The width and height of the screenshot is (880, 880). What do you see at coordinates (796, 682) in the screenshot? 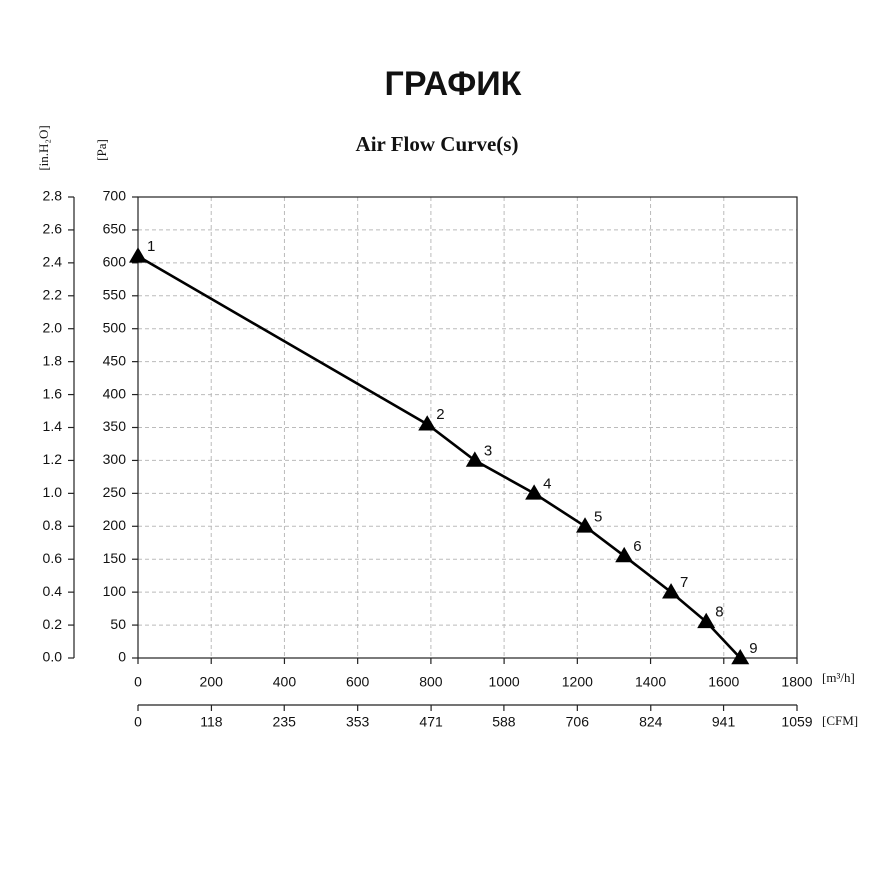
I see `x-tick-label: 1800` at bounding box center [796, 682].